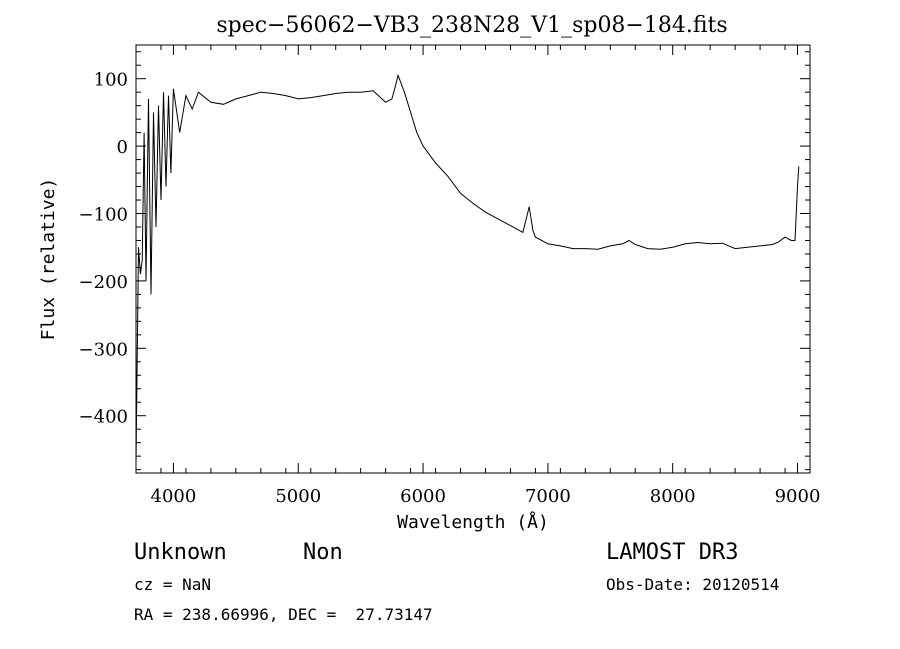 This screenshot has height=649, width=900. I want to click on x-tick-label: 6000, so click(423, 496).